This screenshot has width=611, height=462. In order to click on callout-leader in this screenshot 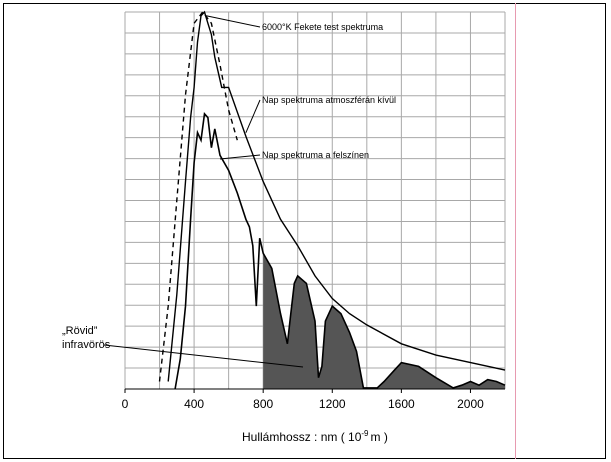, I will do `click(203, 356)`.